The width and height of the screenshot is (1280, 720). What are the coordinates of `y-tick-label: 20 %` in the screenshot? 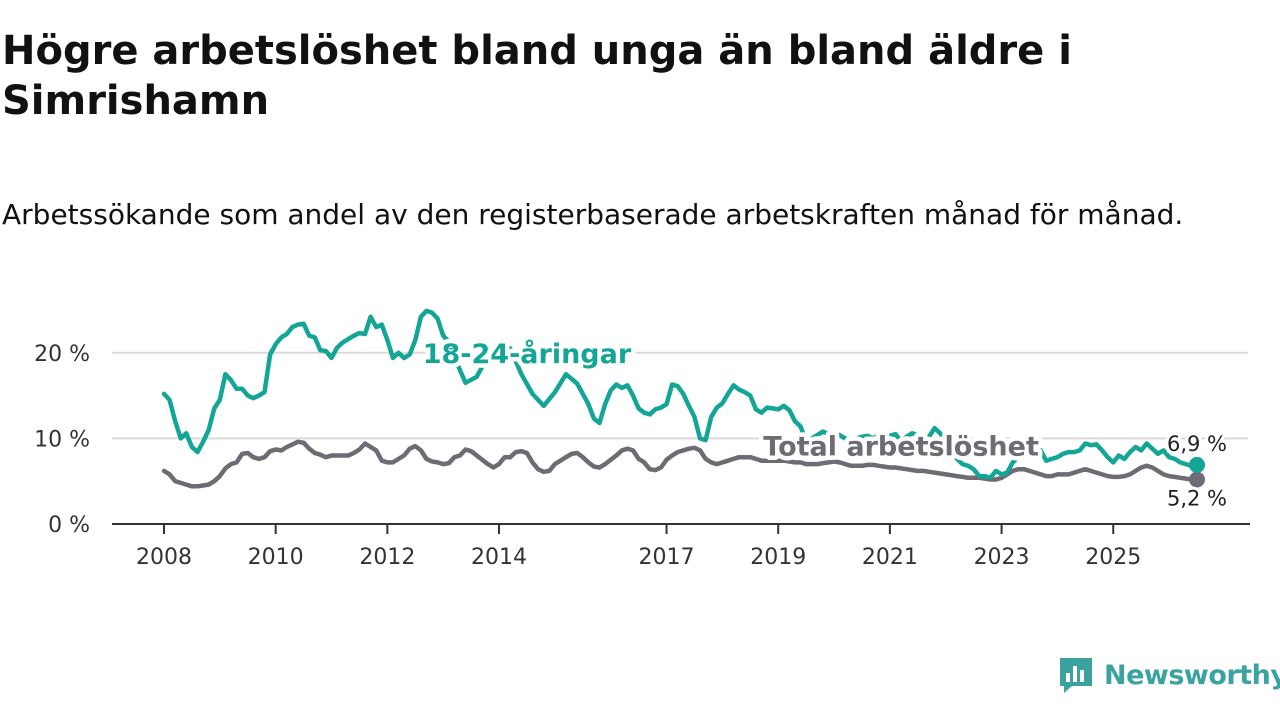 It's located at (62, 354).